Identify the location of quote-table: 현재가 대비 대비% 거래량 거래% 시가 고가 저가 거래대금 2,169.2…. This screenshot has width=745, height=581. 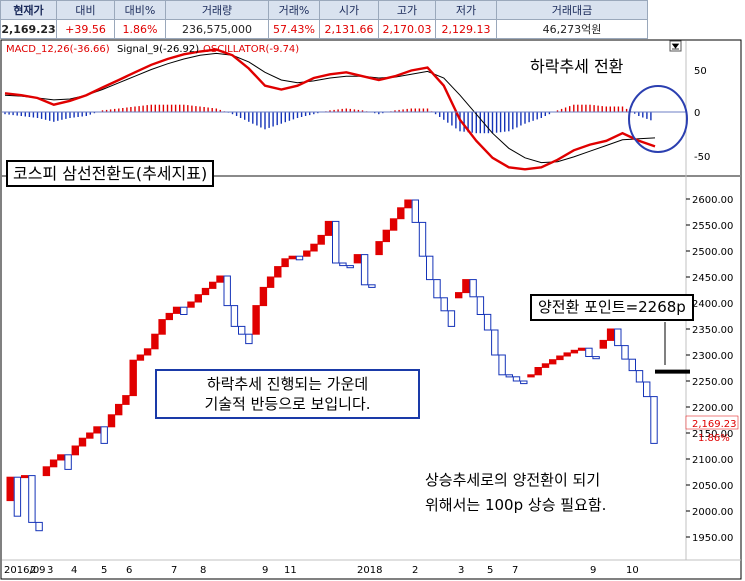
(324, 19).